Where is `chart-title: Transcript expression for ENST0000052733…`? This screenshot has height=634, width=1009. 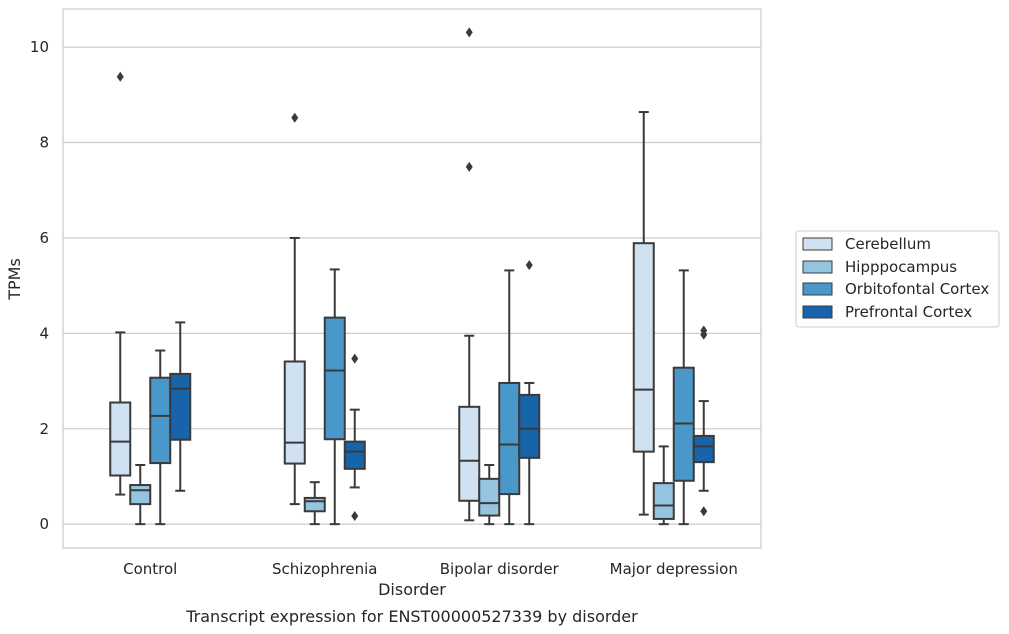 chart-title: Transcript expression for ENST0000052733… is located at coordinates (411, 616).